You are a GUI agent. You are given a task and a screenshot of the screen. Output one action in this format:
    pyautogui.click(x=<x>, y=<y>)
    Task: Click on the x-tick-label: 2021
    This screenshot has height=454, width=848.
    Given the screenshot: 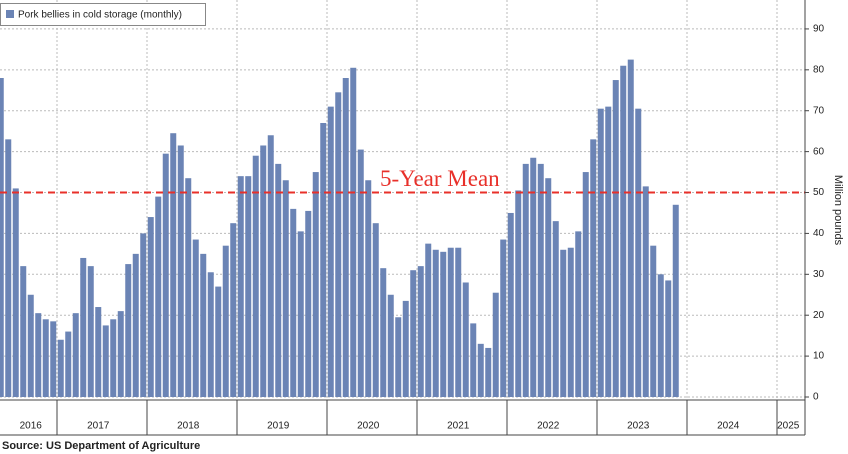 What is the action you would take?
    pyautogui.click(x=458, y=426)
    